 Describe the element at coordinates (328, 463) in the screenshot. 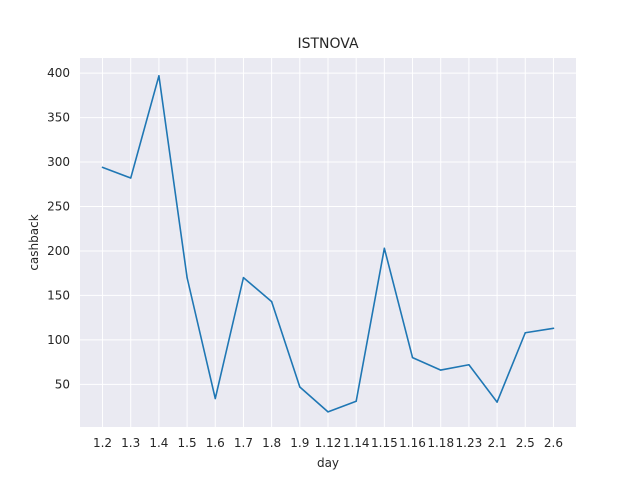

I see `x-axis-title: day` at that location.